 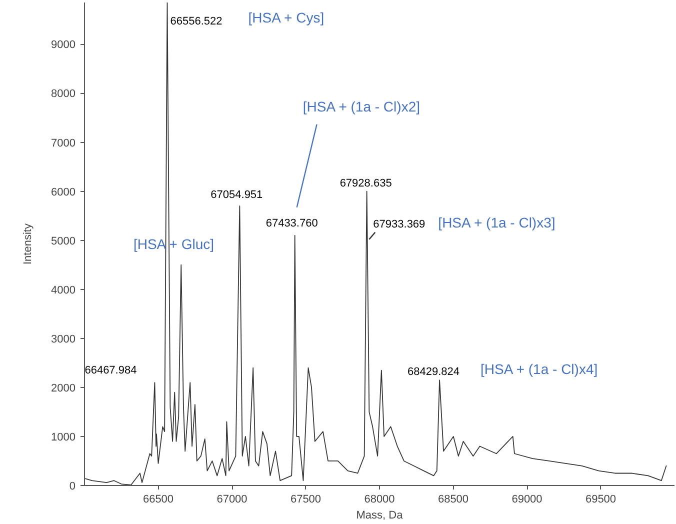 What do you see at coordinates (380, 516) in the screenshot?
I see `x-axis-title: Mass, Da` at bounding box center [380, 516].